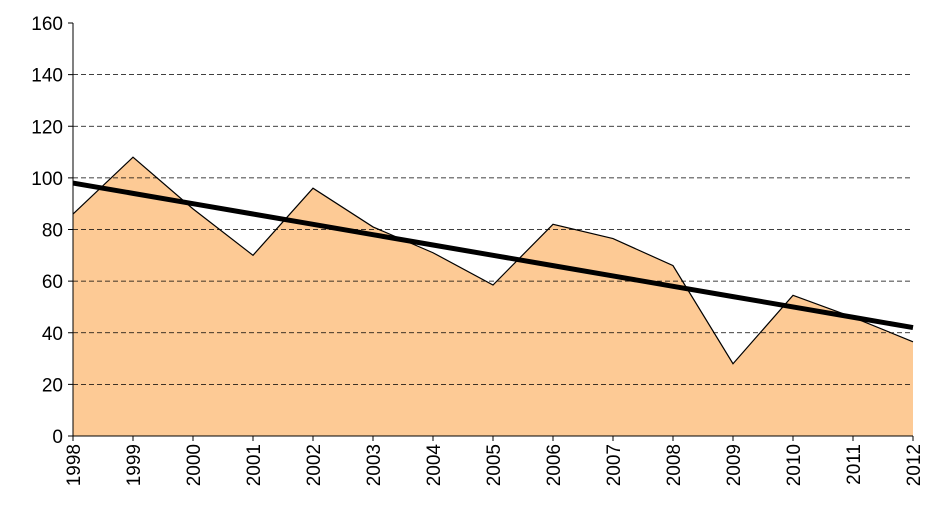 The image size is (942, 505). I want to click on y-tick-label: 140, so click(47, 76).